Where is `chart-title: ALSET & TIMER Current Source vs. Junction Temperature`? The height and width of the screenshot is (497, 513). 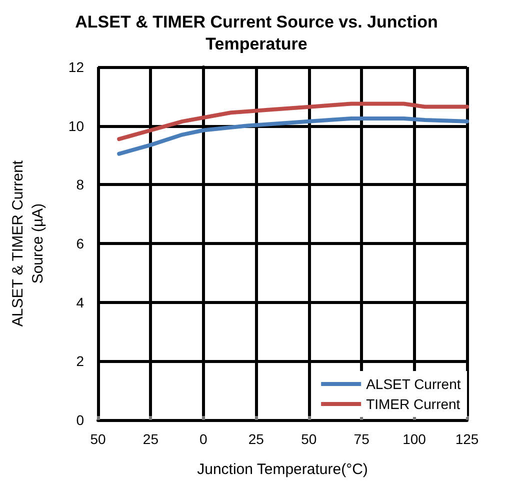
chart-title: ALSET & TIMER Current Source vs. Junction Temperature is located at coordinates (256, 33).